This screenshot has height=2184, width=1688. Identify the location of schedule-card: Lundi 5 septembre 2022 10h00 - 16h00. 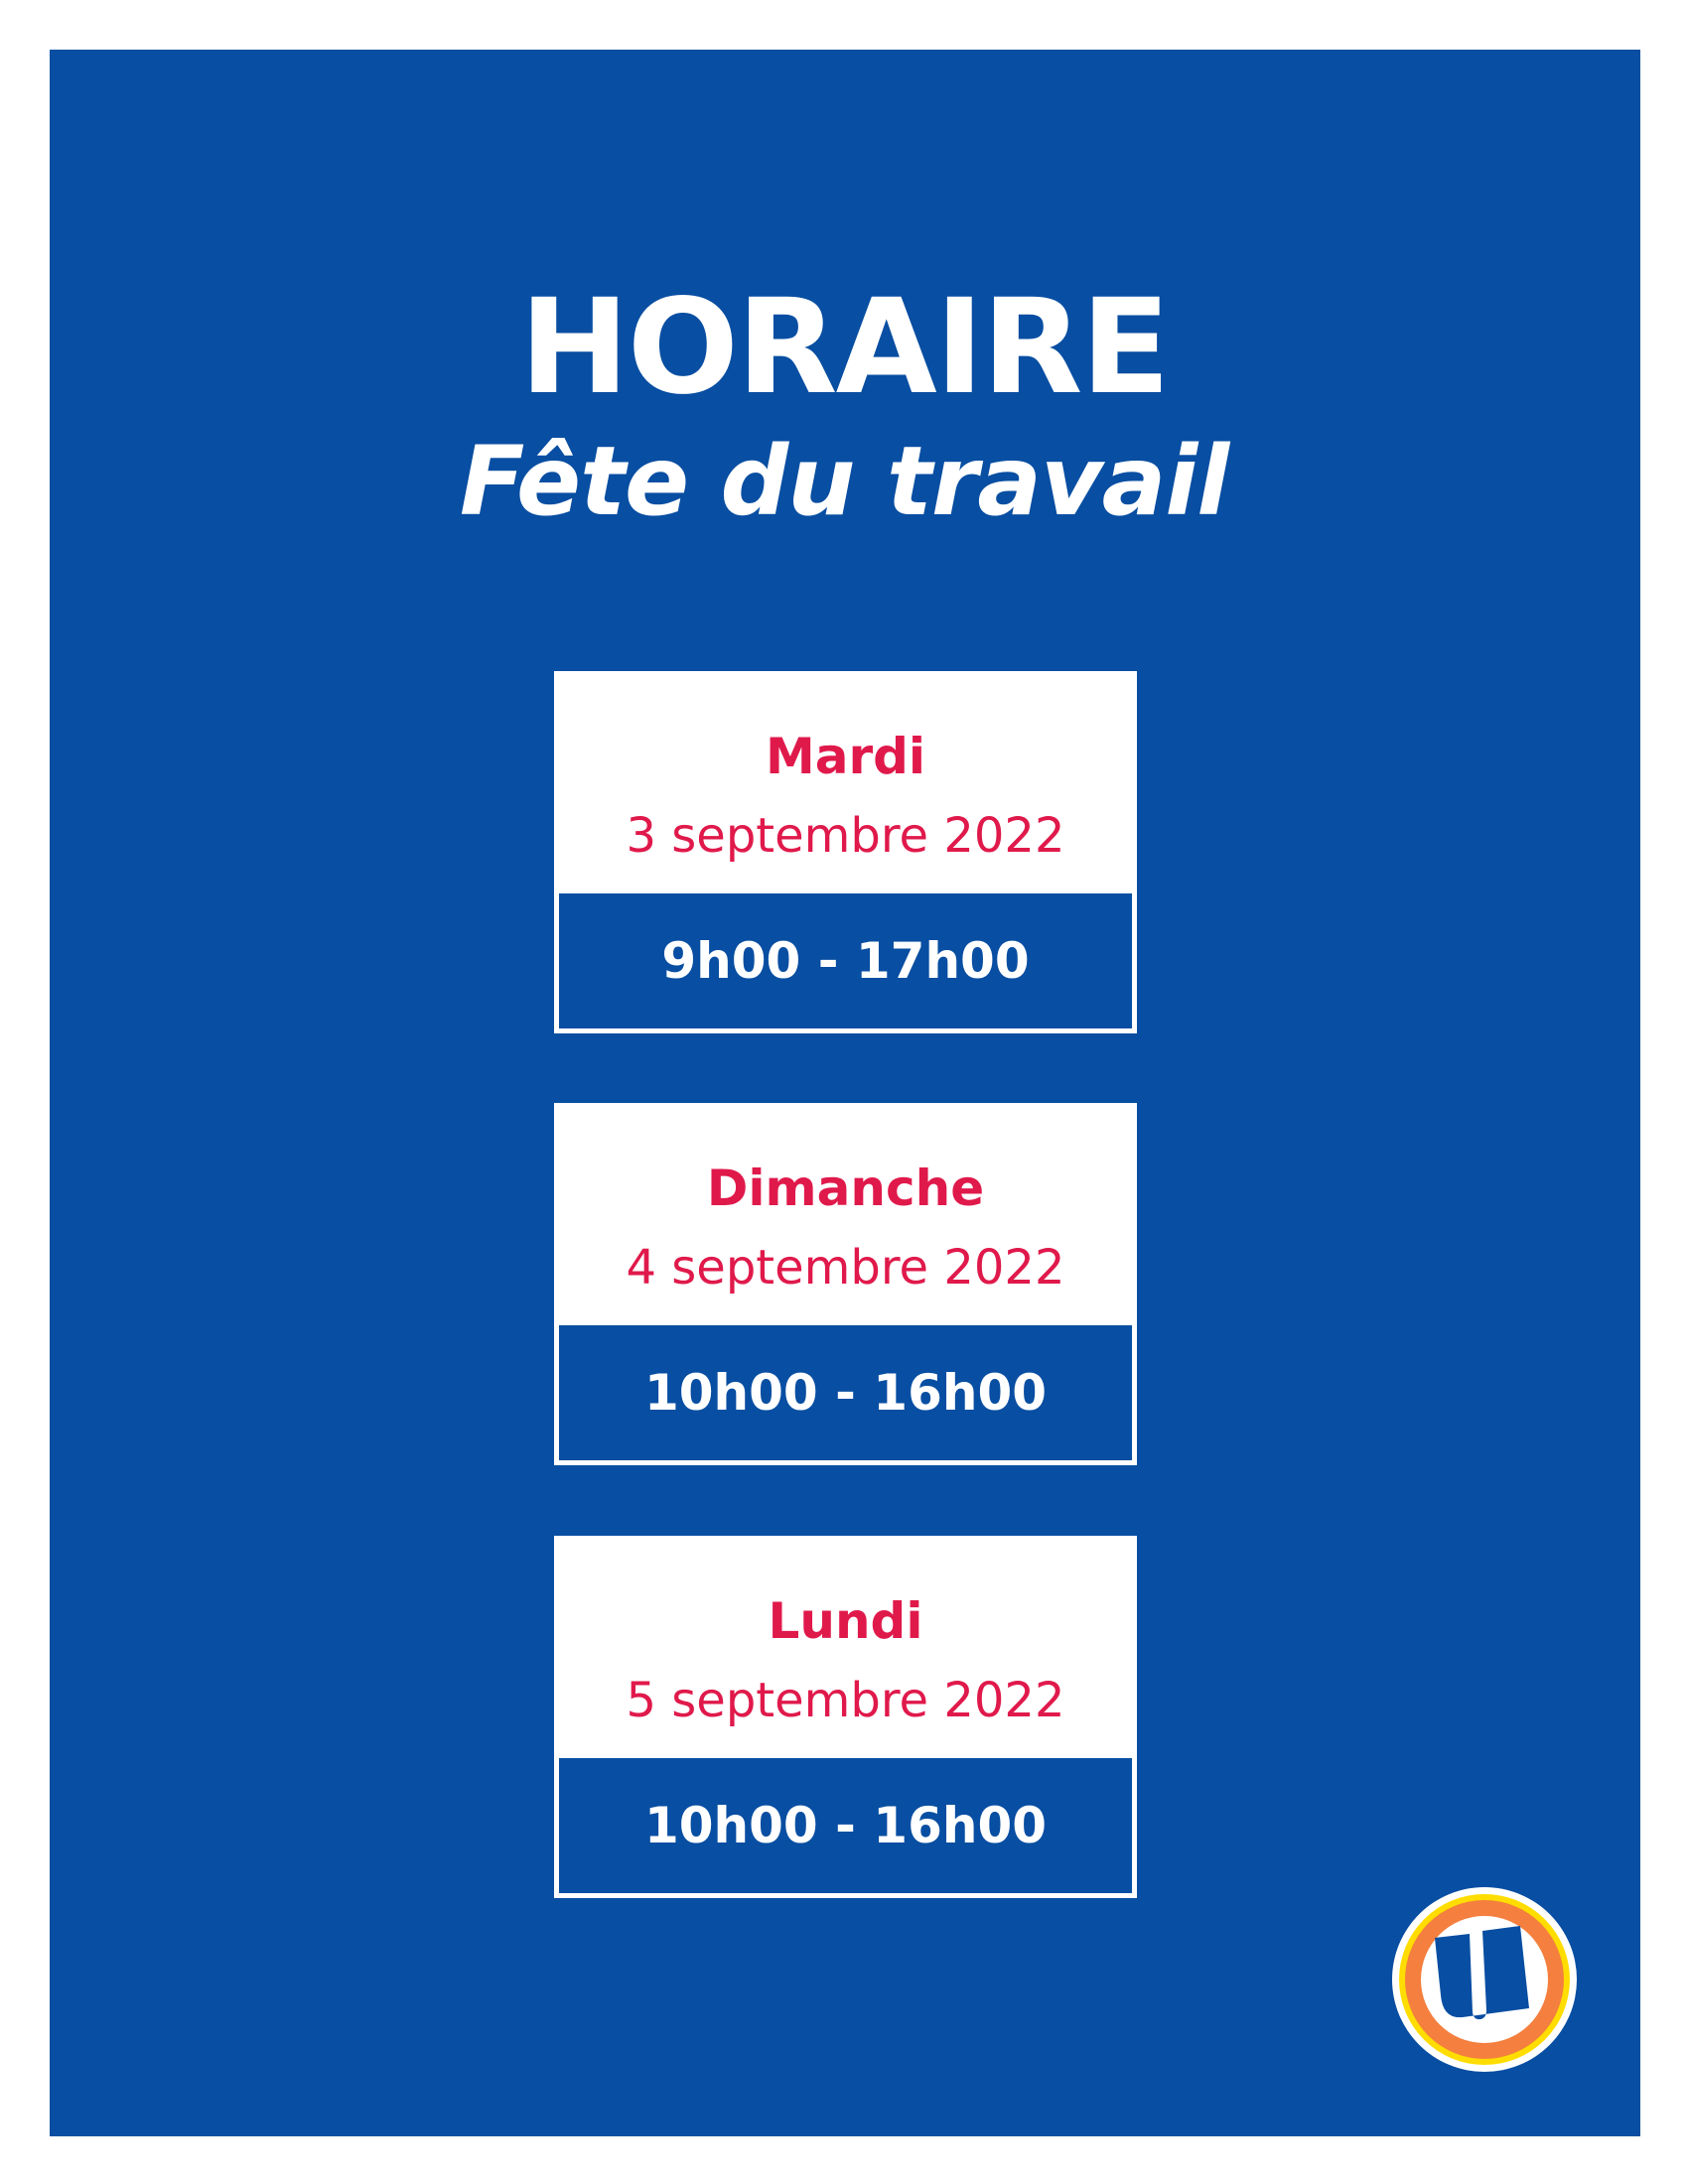
(845, 1717).